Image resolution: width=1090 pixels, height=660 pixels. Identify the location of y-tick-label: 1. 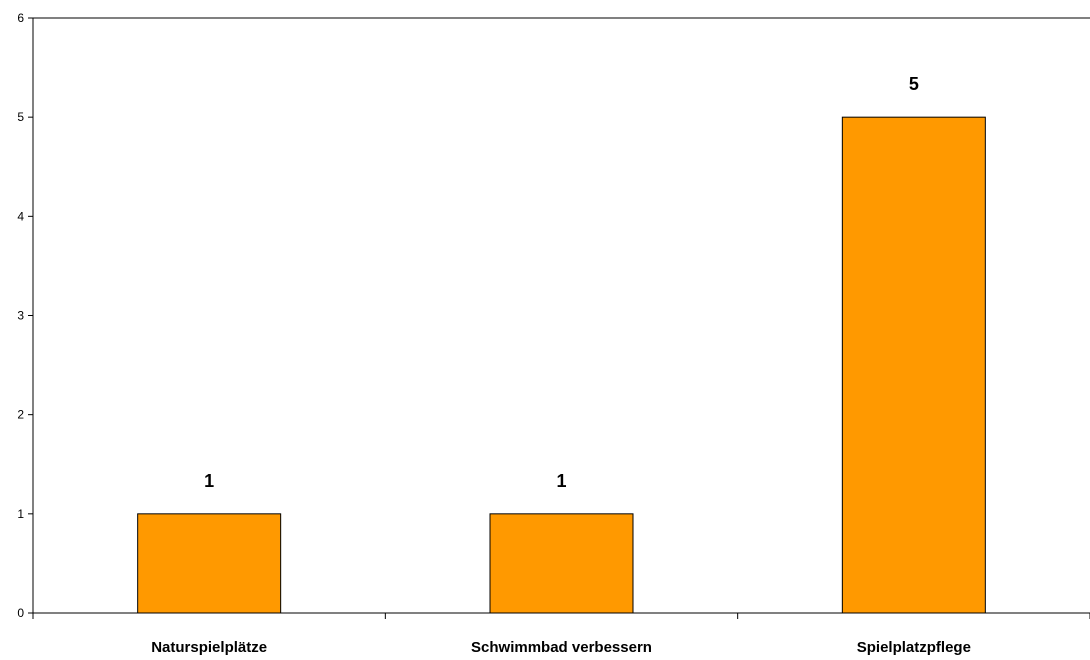
(20, 514).